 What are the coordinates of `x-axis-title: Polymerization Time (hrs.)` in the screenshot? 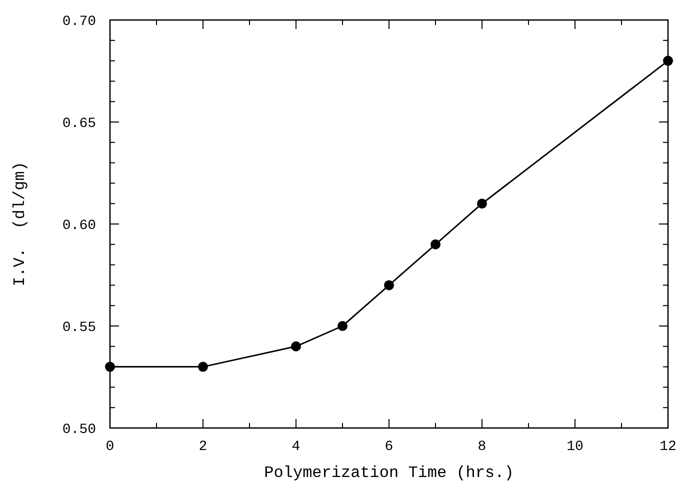 It's located at (389, 473).